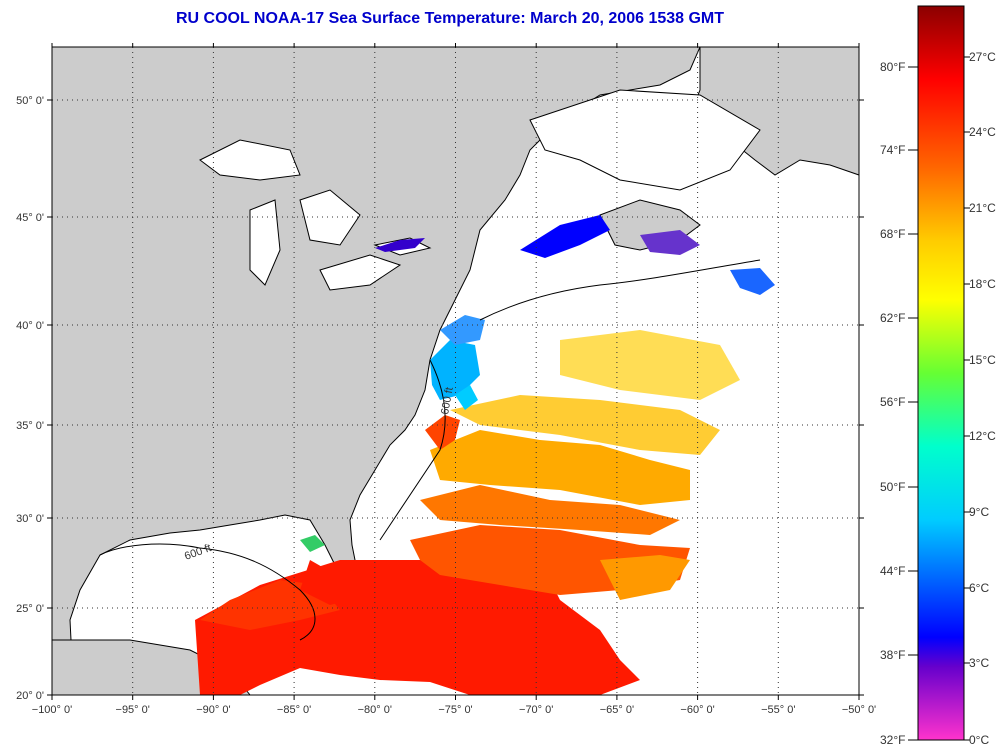 This screenshot has height=754, width=1008. I want to click on lon-tick-label: −50° 0', so click(859, 710).